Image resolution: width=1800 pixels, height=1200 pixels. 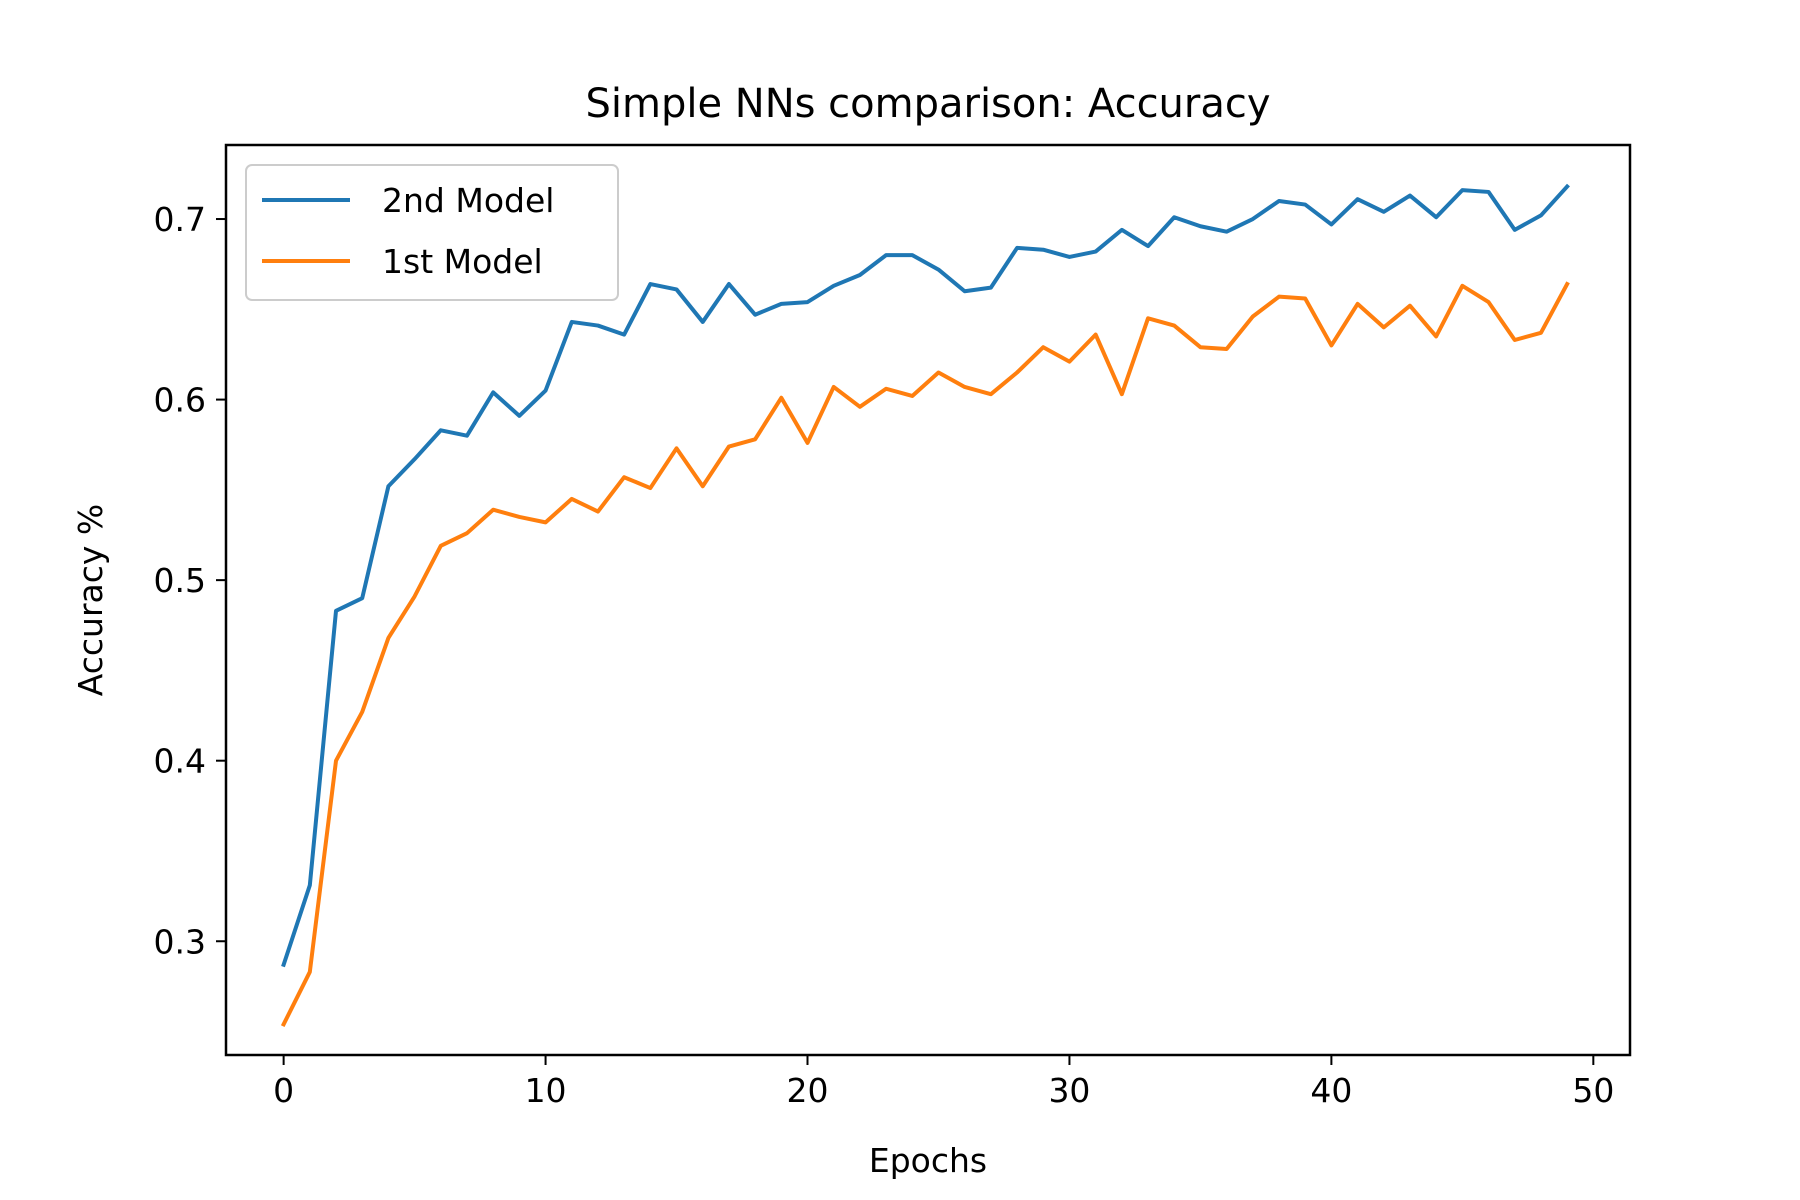 What do you see at coordinates (283, 1090) in the screenshot?
I see `x-tick-label: 0` at bounding box center [283, 1090].